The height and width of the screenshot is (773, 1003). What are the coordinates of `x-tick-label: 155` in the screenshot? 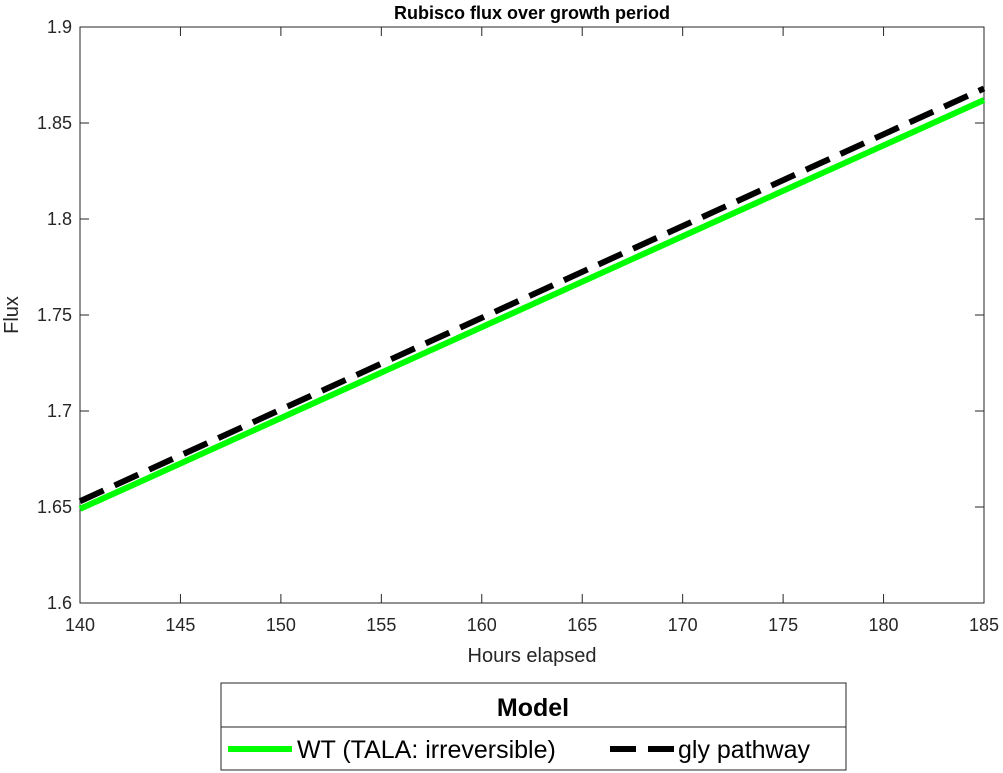 It's located at (381, 625).